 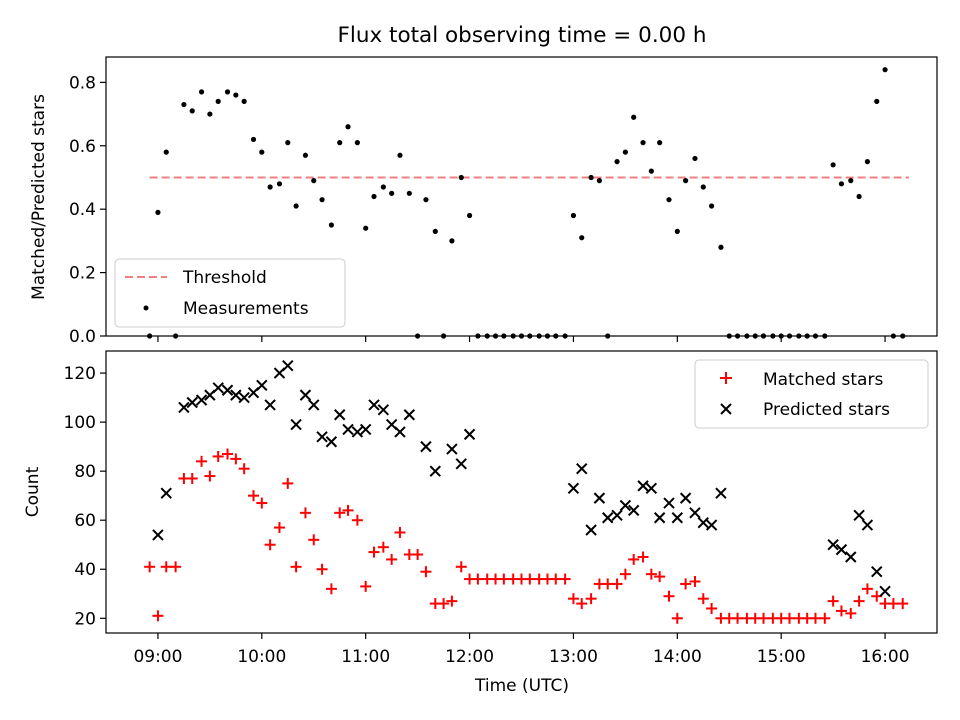 I want to click on chart-title: Flux total observing time = 0.00 h, so click(x=522, y=35).